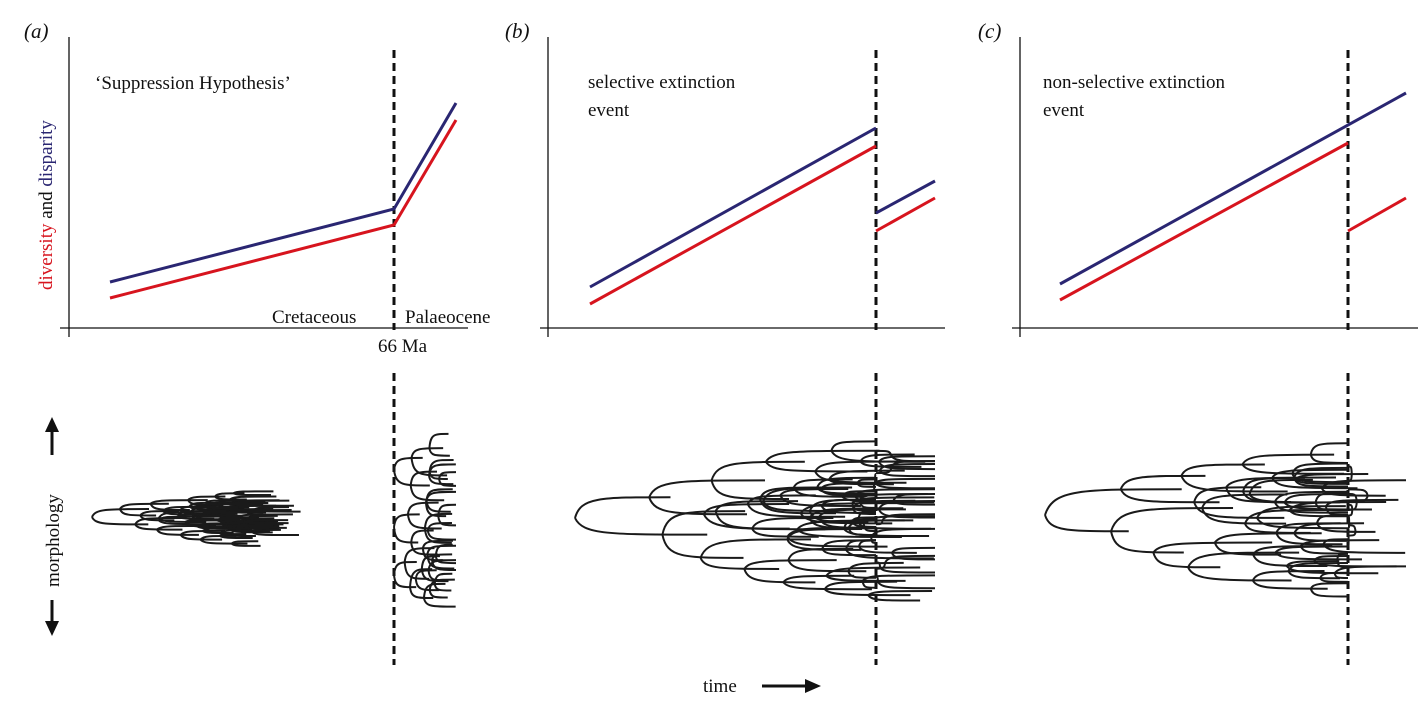  I want to click on disparity-word: disparity, so click(46, 153).